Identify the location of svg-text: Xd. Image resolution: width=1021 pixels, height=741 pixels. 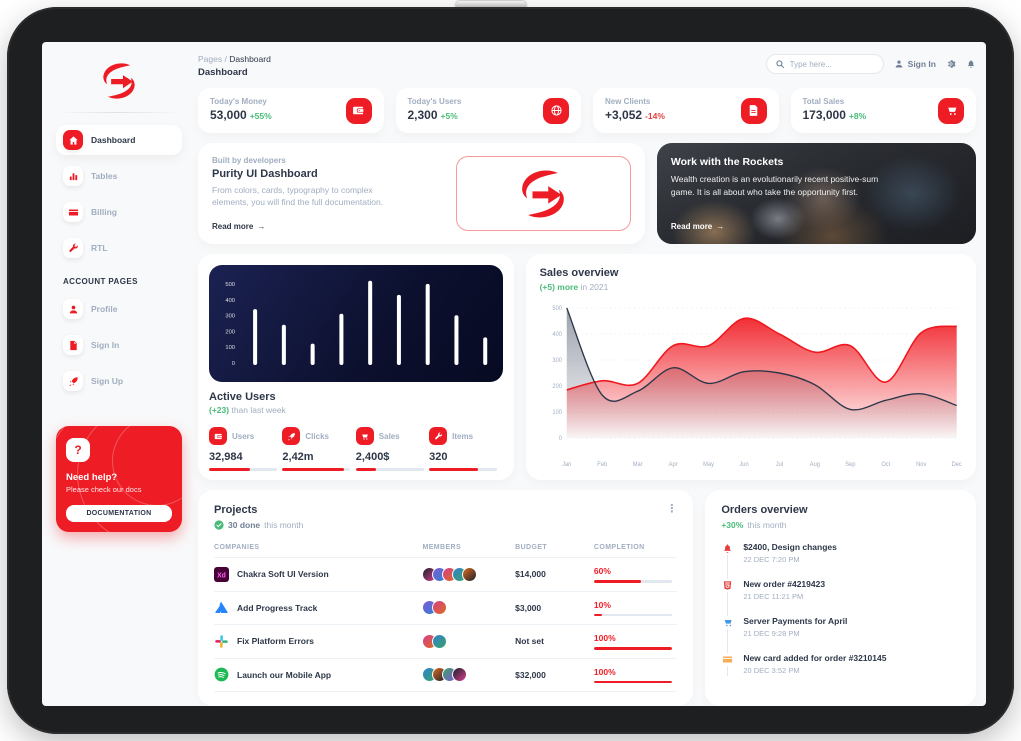
(221, 575).